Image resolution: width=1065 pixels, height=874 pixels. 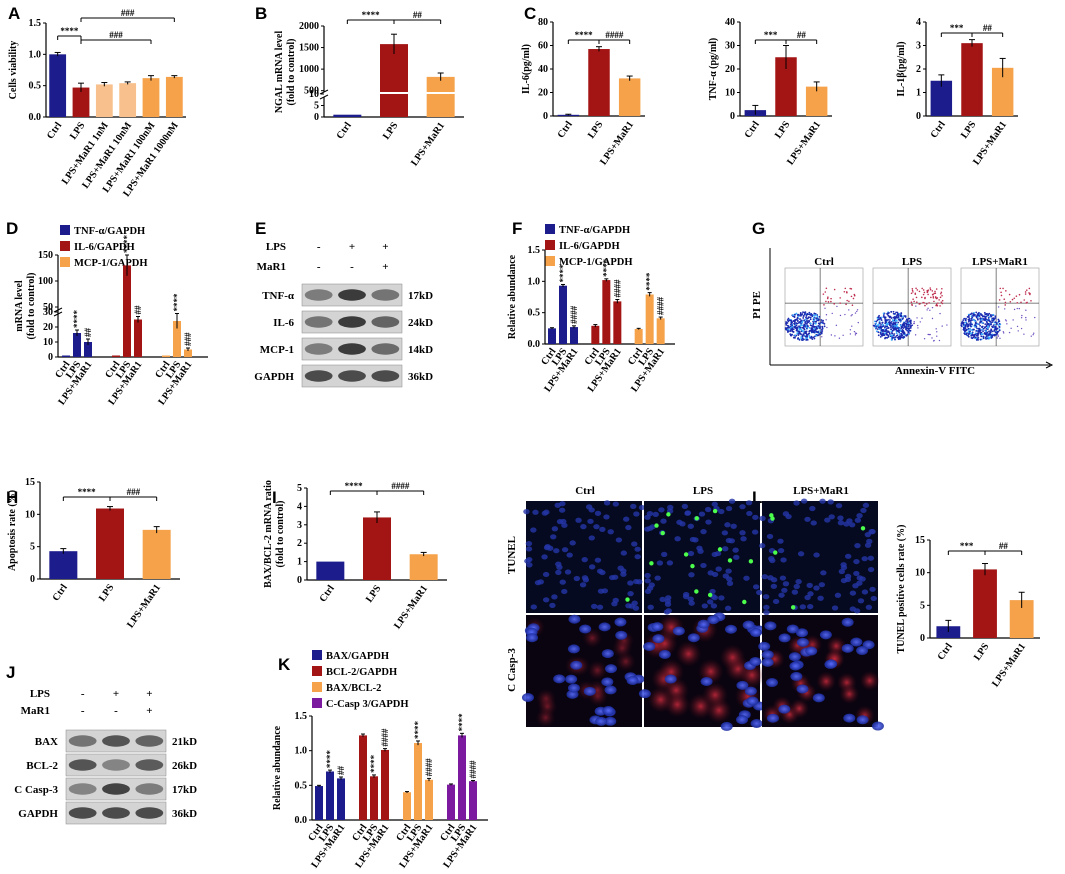 I want to click on blot-protein-label: GAPDH, so click(x=274, y=377).